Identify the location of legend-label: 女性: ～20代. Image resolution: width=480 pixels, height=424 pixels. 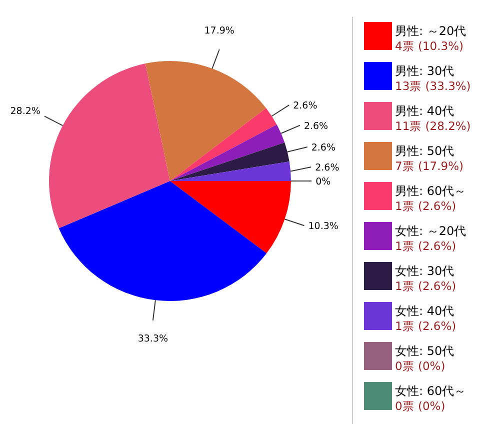
(430, 231).